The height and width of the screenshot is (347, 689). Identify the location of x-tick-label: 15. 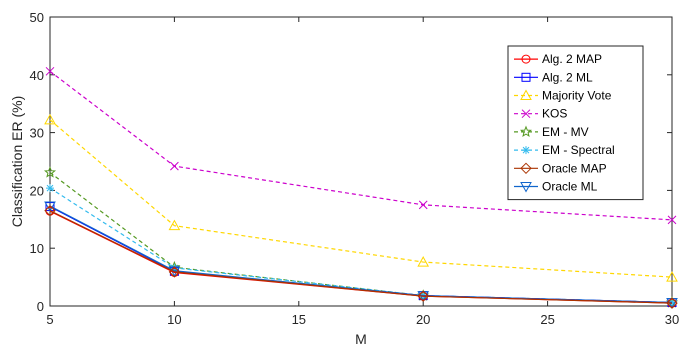
(299, 319).